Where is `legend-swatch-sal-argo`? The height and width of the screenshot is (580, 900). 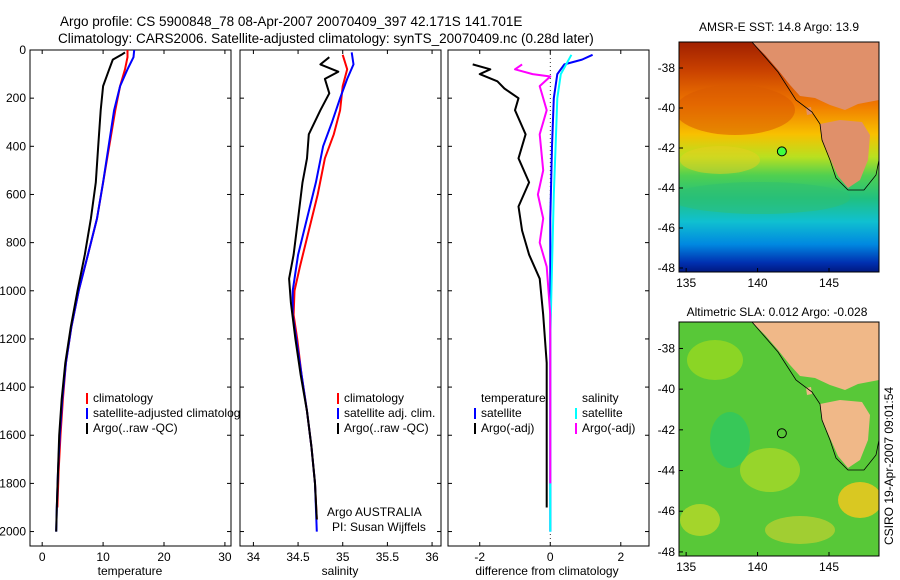
legend-swatch-sal-argo is located at coordinates (576, 428).